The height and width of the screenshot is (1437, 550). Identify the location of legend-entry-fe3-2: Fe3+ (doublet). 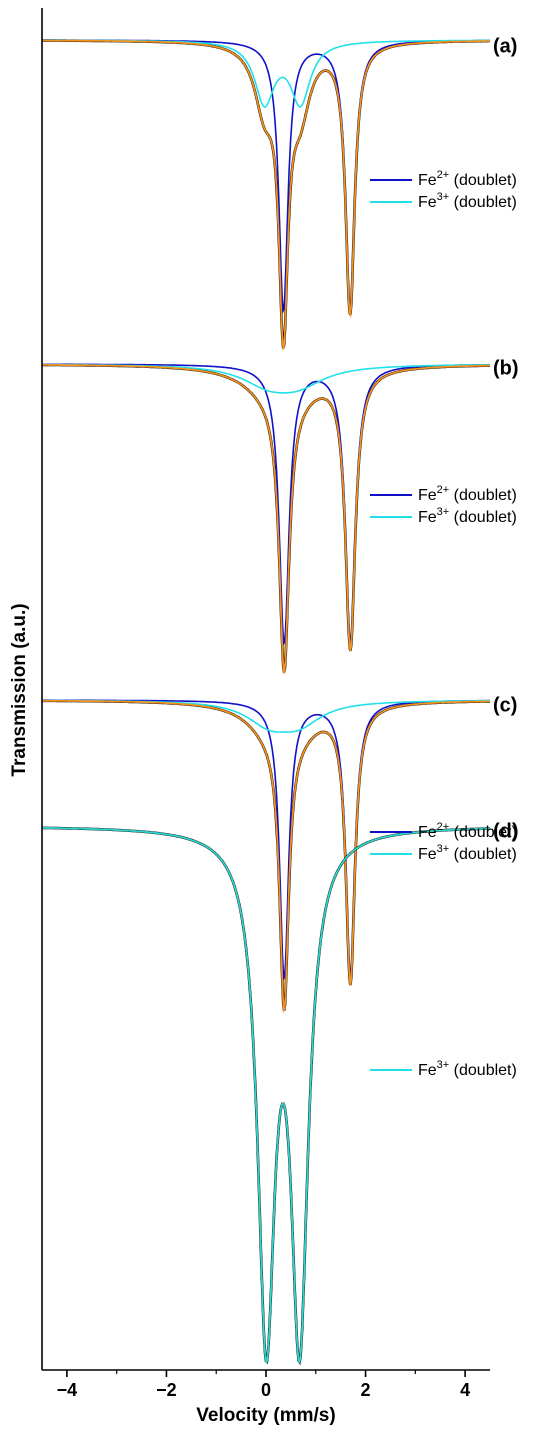
(467, 516).